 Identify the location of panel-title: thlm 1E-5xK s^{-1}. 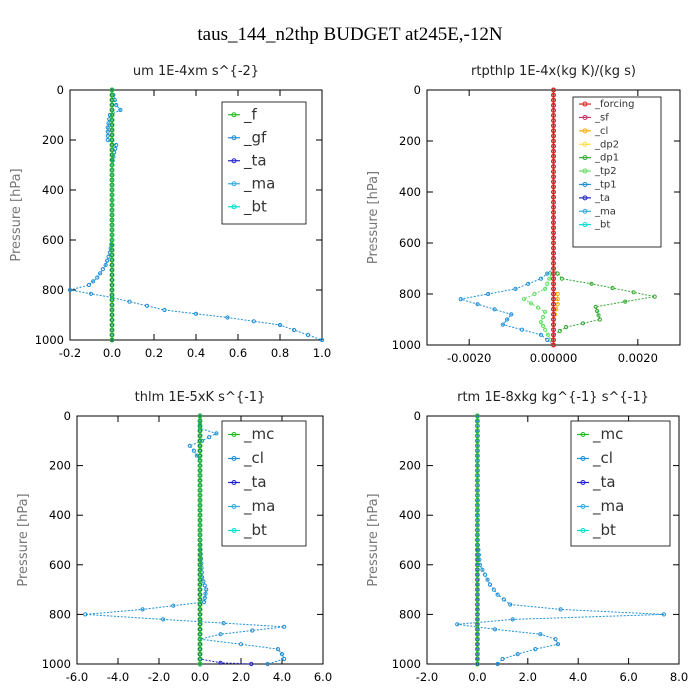
(200, 397).